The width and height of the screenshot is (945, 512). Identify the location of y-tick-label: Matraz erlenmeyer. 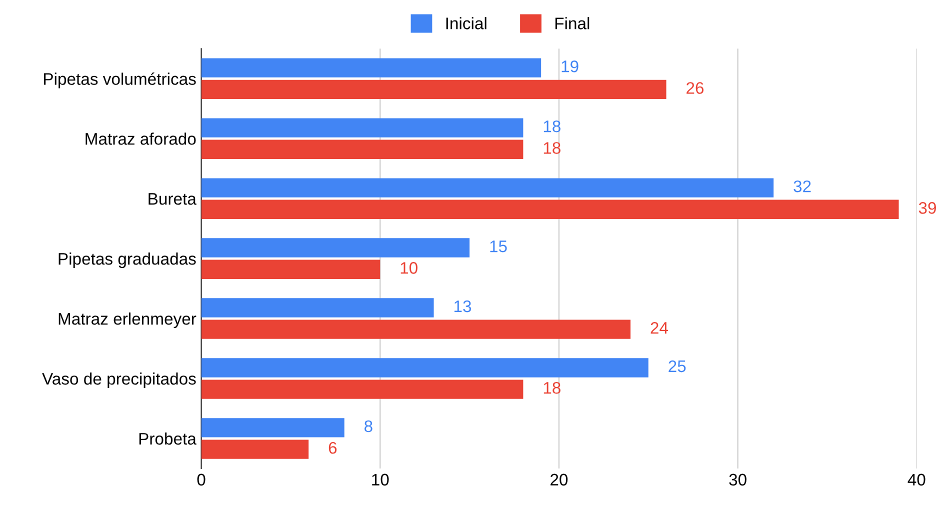
(127, 320).